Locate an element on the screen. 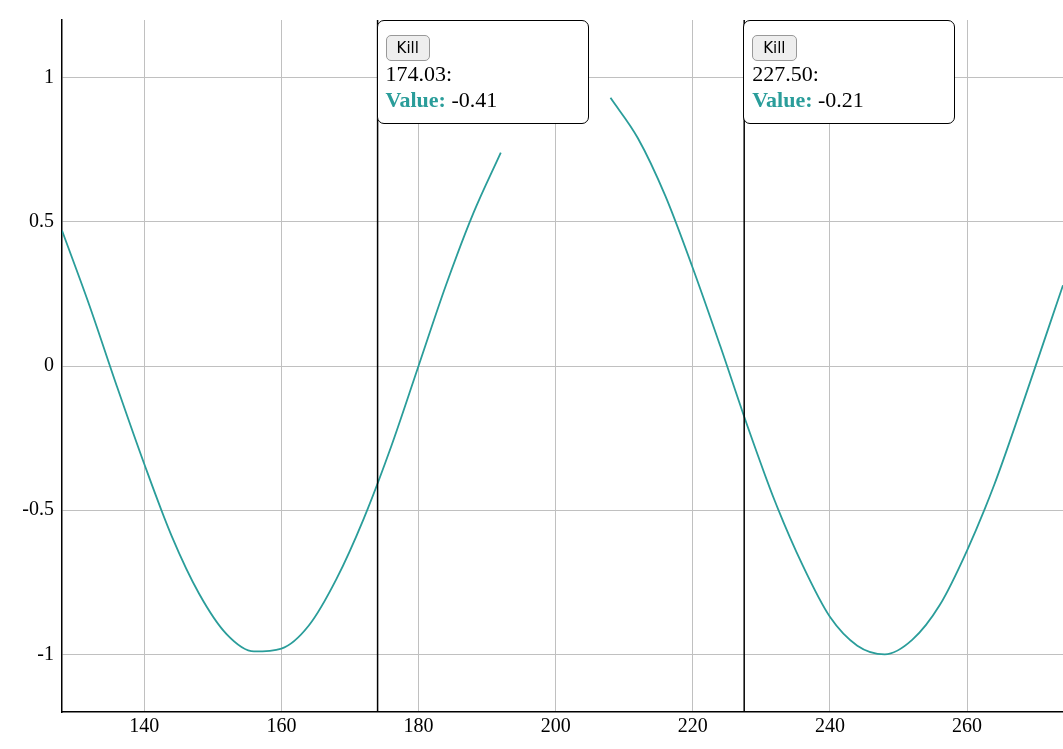  ref-line-label: 227.50: is located at coordinates (786, 74).